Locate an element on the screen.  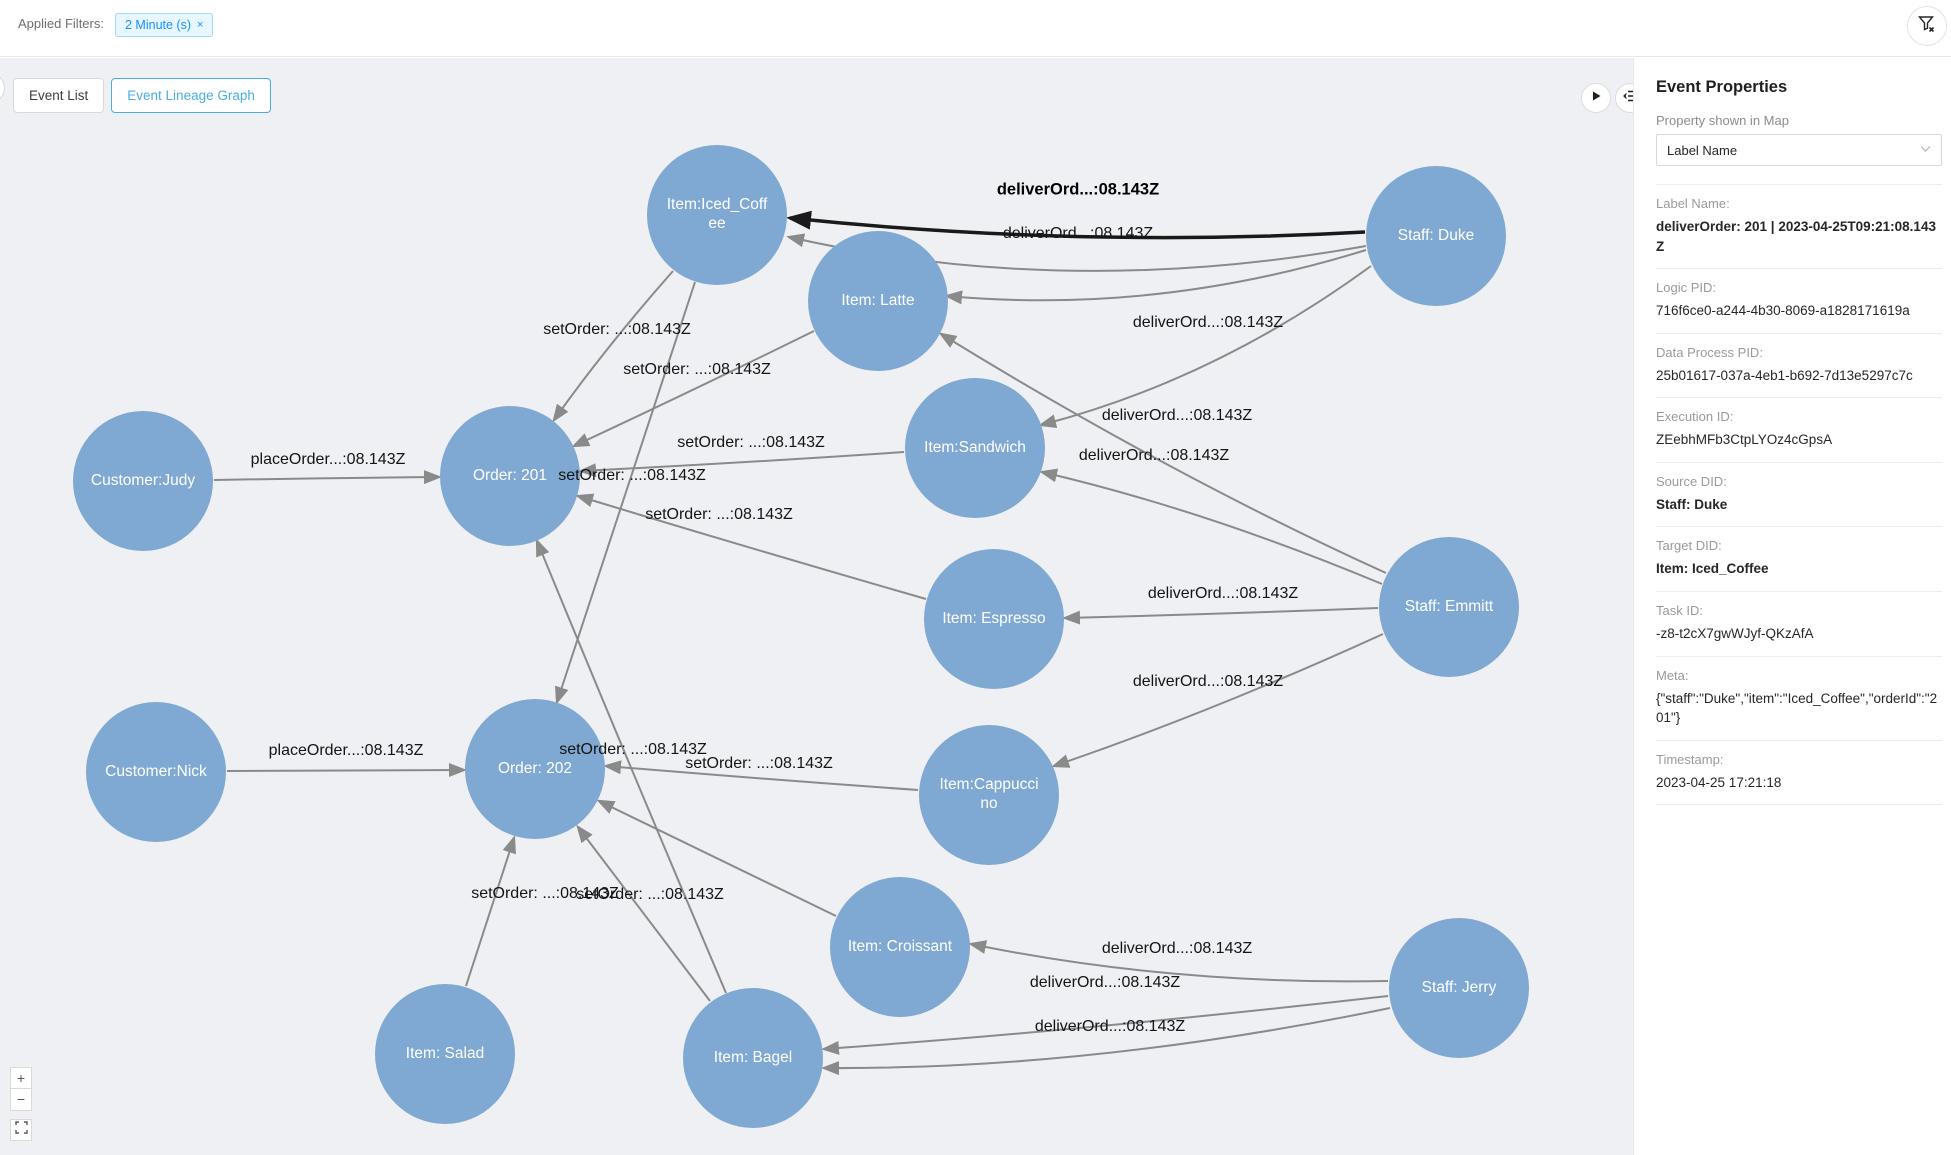
field-label: Source DID: is located at coordinates (1691, 481).